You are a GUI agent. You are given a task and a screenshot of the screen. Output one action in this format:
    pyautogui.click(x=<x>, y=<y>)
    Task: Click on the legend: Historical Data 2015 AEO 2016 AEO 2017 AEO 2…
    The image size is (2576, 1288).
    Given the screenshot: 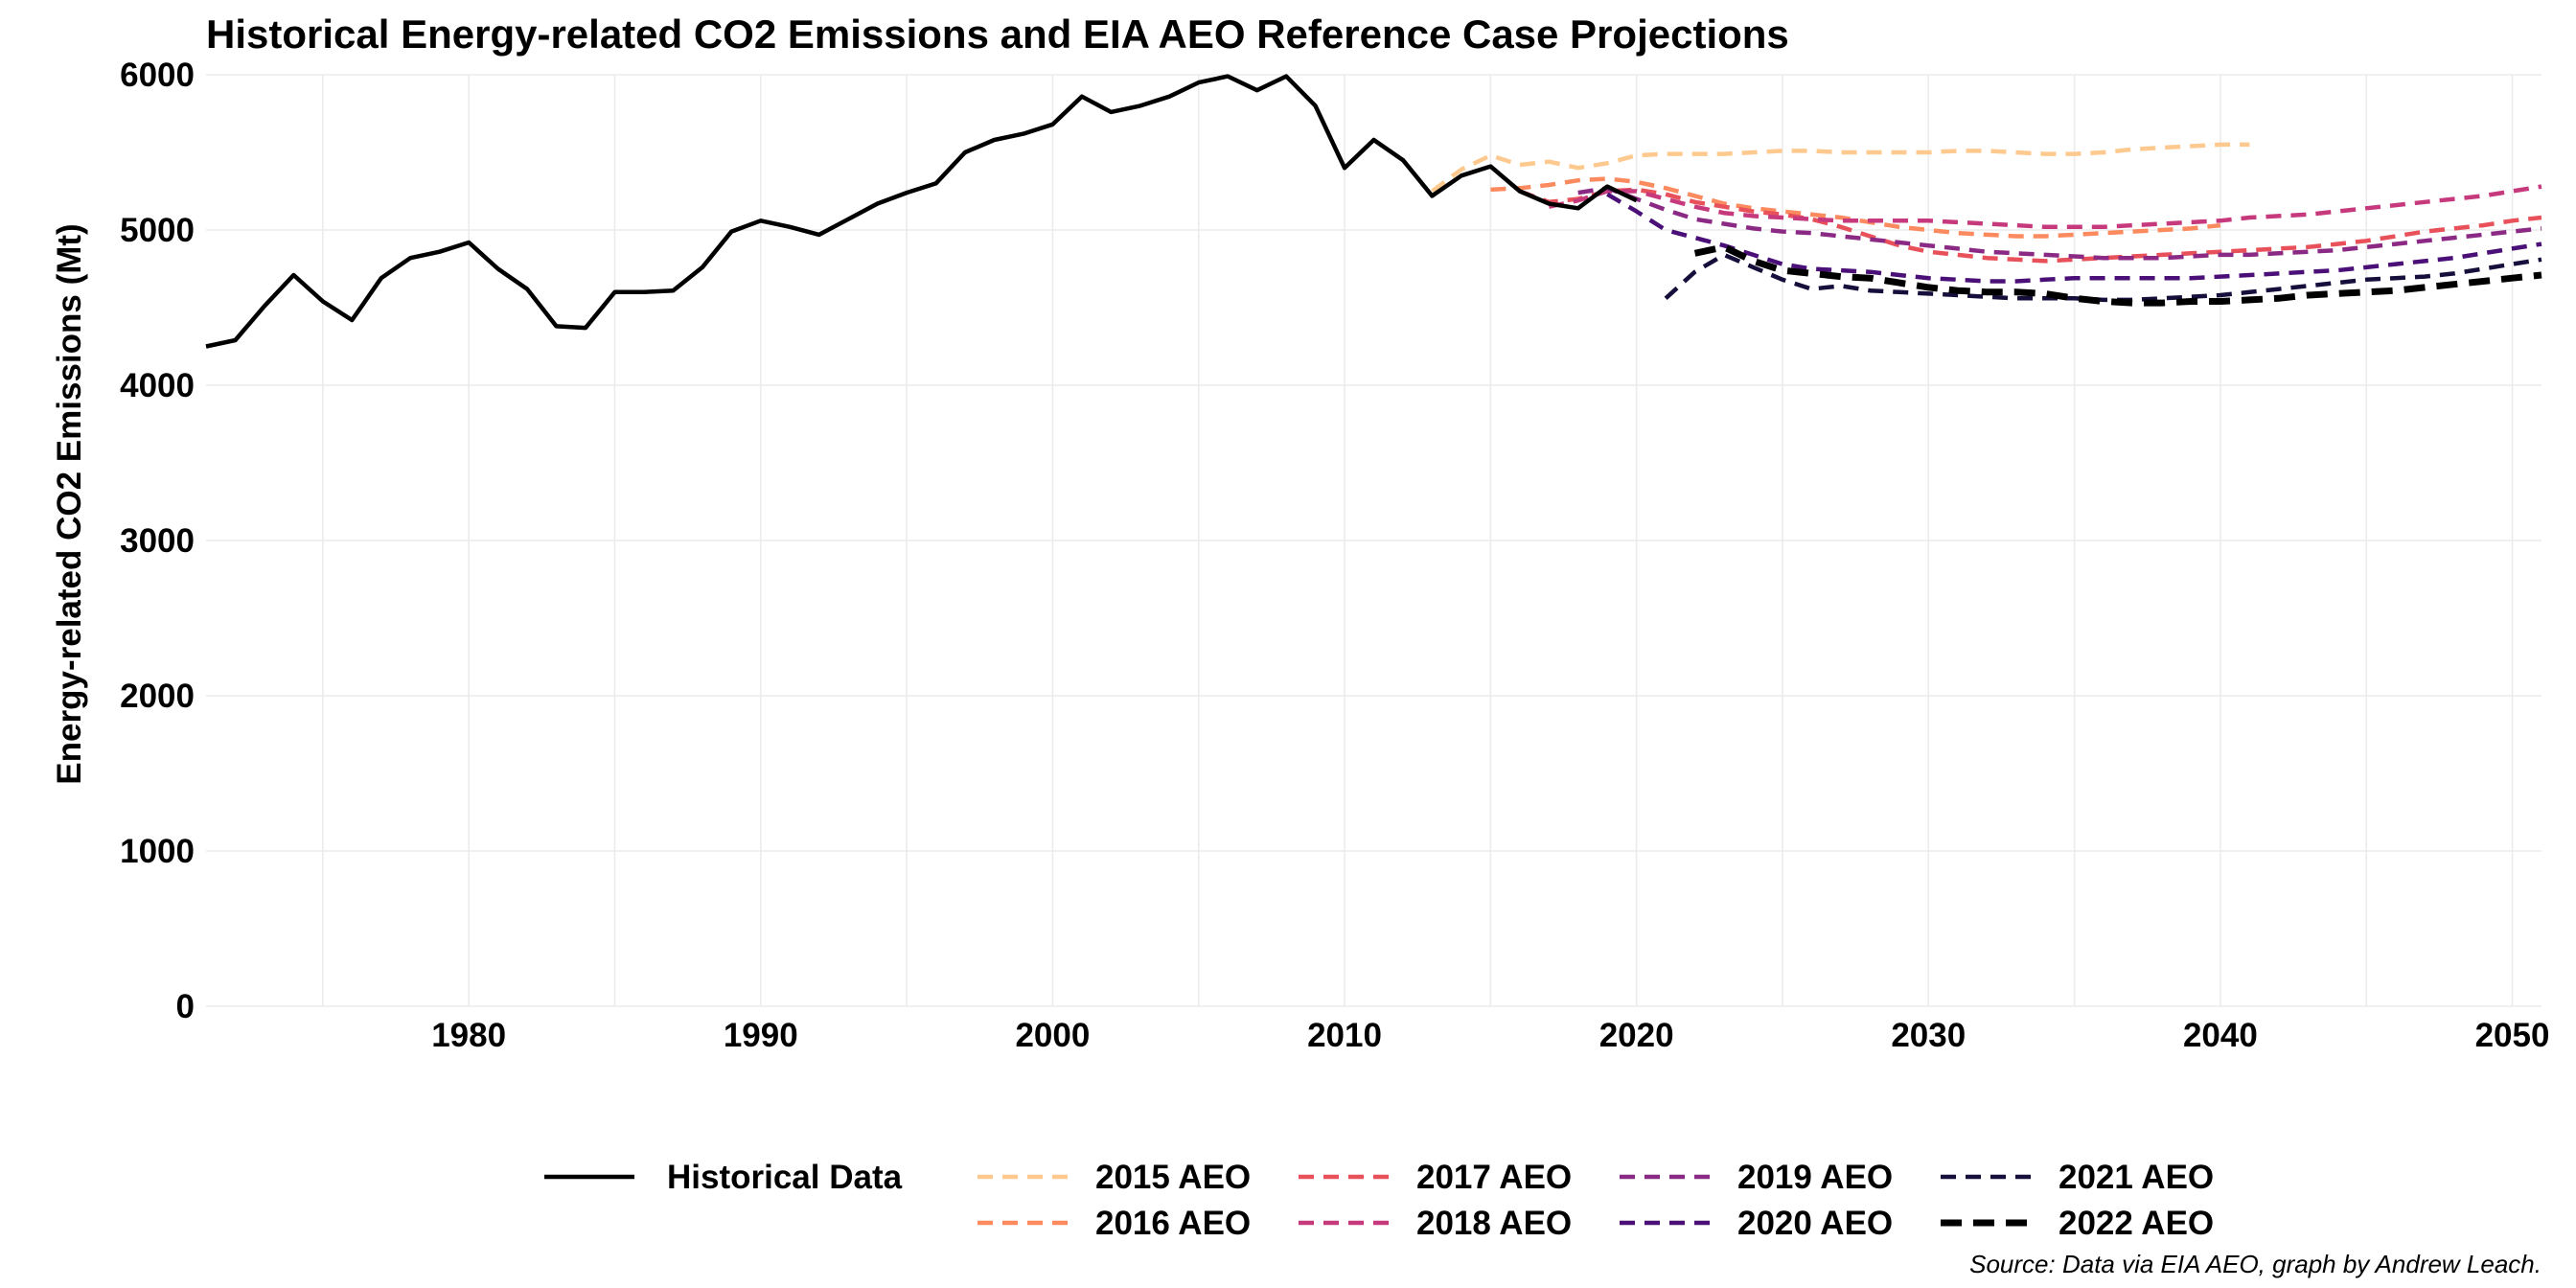 What is the action you would take?
    pyautogui.click(x=1379, y=1200)
    